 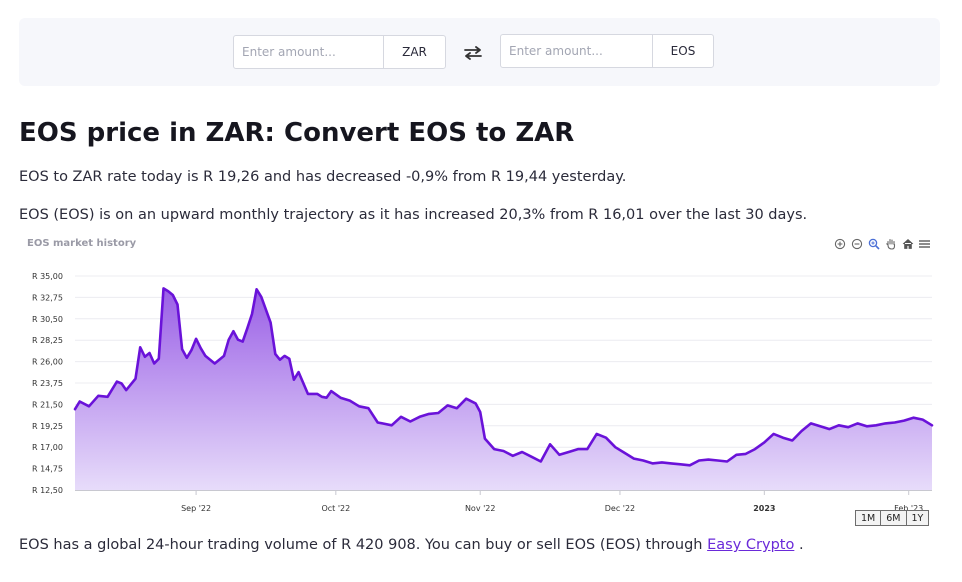 I want to click on to-amount-input, so click(x=577, y=51).